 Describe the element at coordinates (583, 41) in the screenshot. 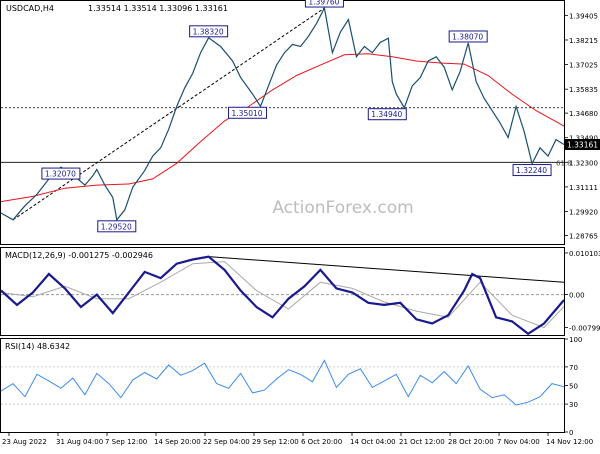

I see `price-tick-label: 1.38215` at that location.